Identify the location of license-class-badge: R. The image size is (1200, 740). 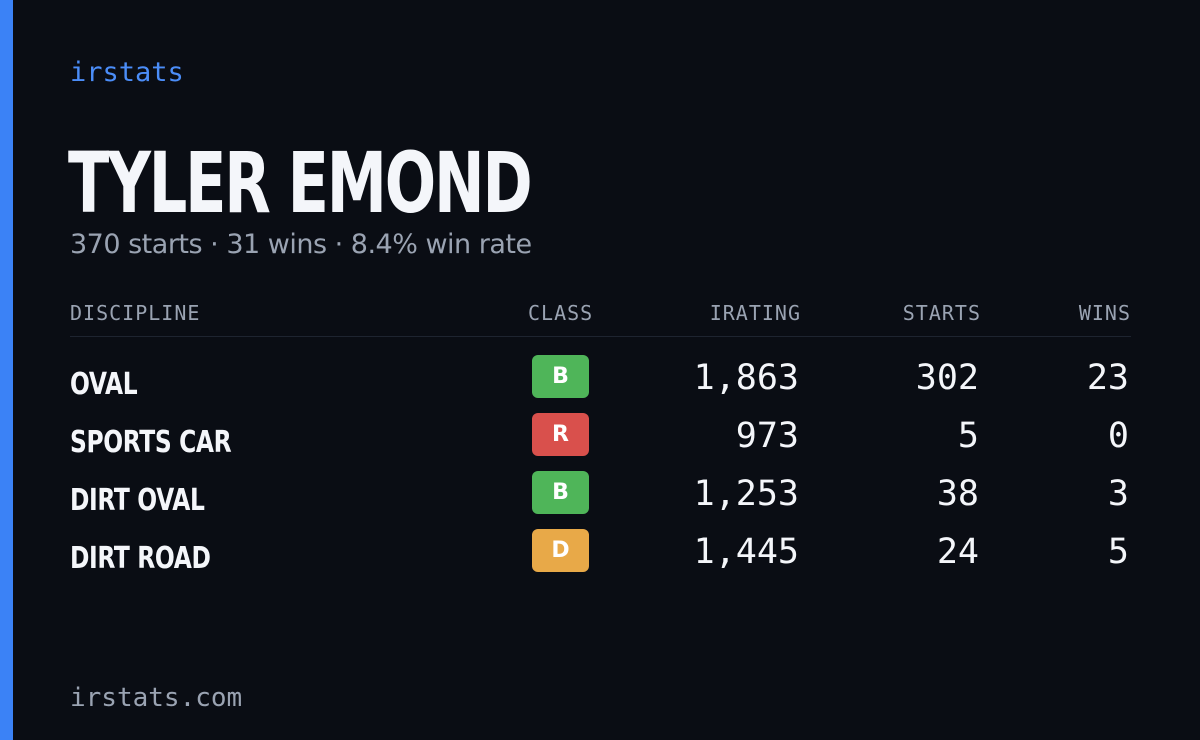
(560, 434).